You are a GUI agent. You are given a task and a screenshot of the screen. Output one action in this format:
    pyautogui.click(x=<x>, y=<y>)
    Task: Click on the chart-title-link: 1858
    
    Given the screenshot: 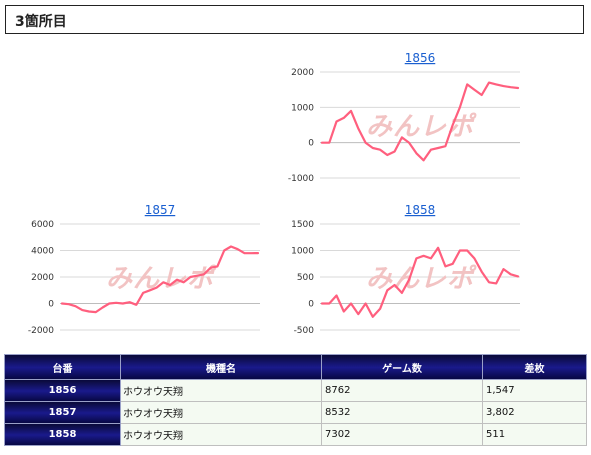 What is the action you would take?
    pyautogui.click(x=420, y=210)
    